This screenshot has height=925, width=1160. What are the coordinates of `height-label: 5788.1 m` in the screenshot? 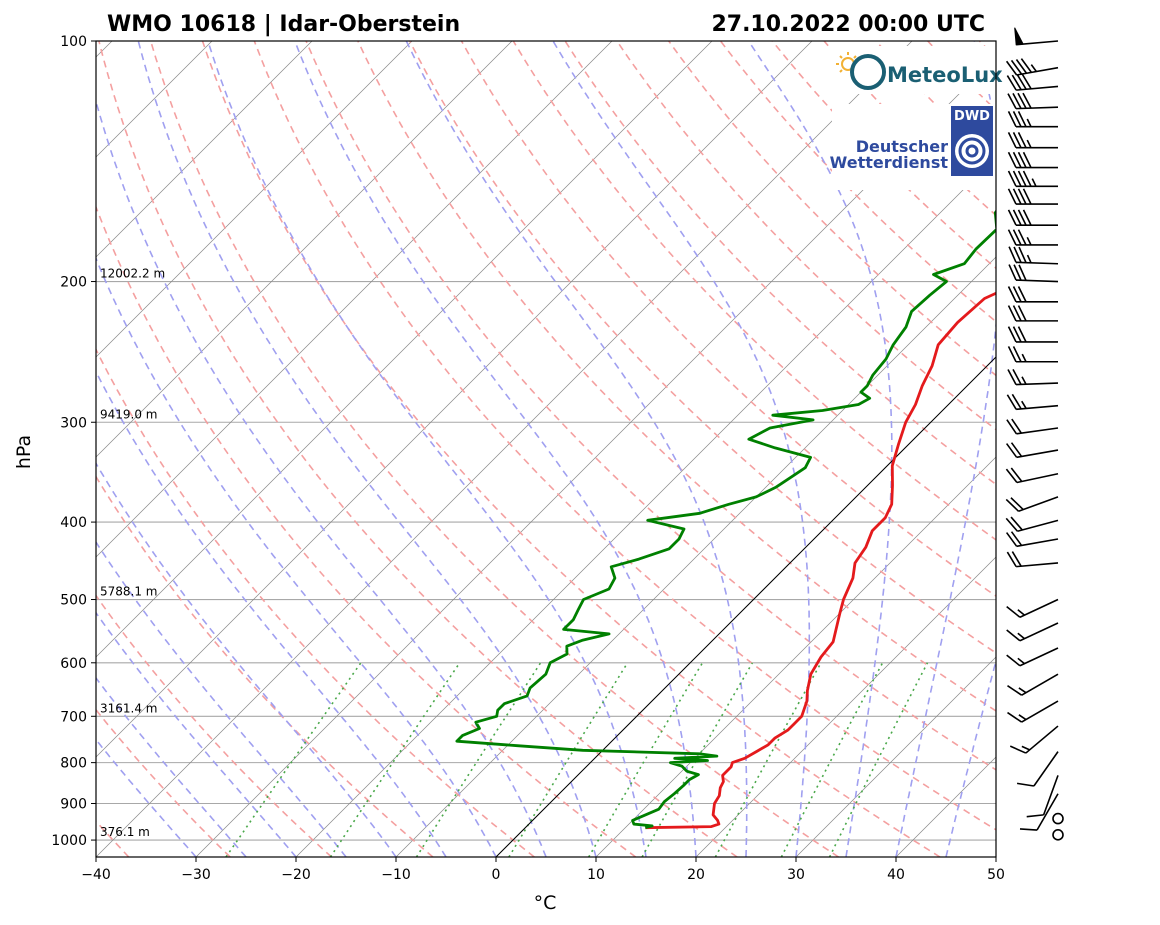 It's located at (129, 592).